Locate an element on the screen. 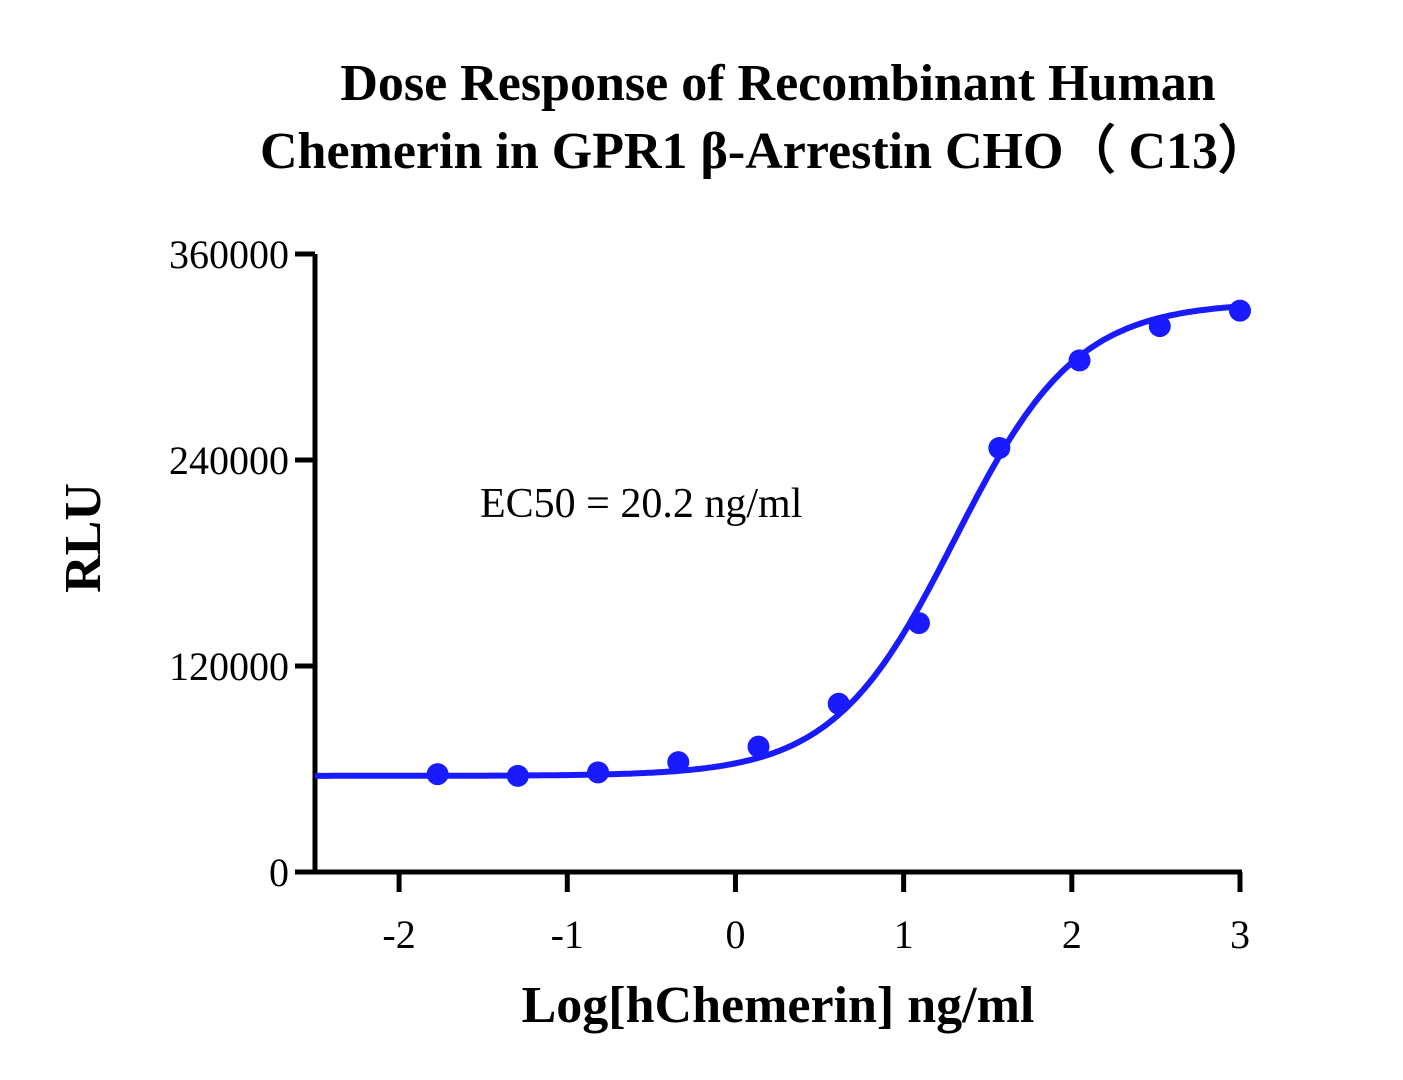 Image resolution: width=1403 pixels, height=1080 pixels. ec50-annotation: EC50 = 20.2 ng/ml is located at coordinates (641, 504).